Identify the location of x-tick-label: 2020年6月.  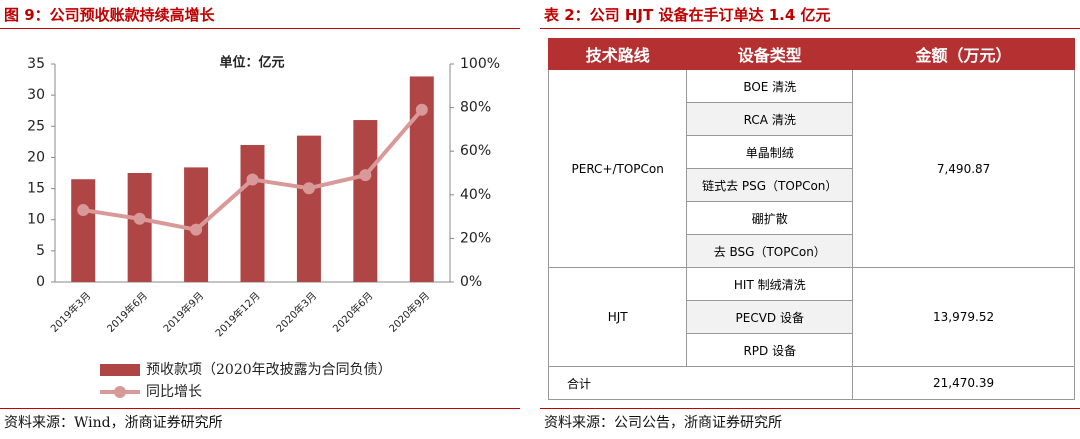
(353, 312).